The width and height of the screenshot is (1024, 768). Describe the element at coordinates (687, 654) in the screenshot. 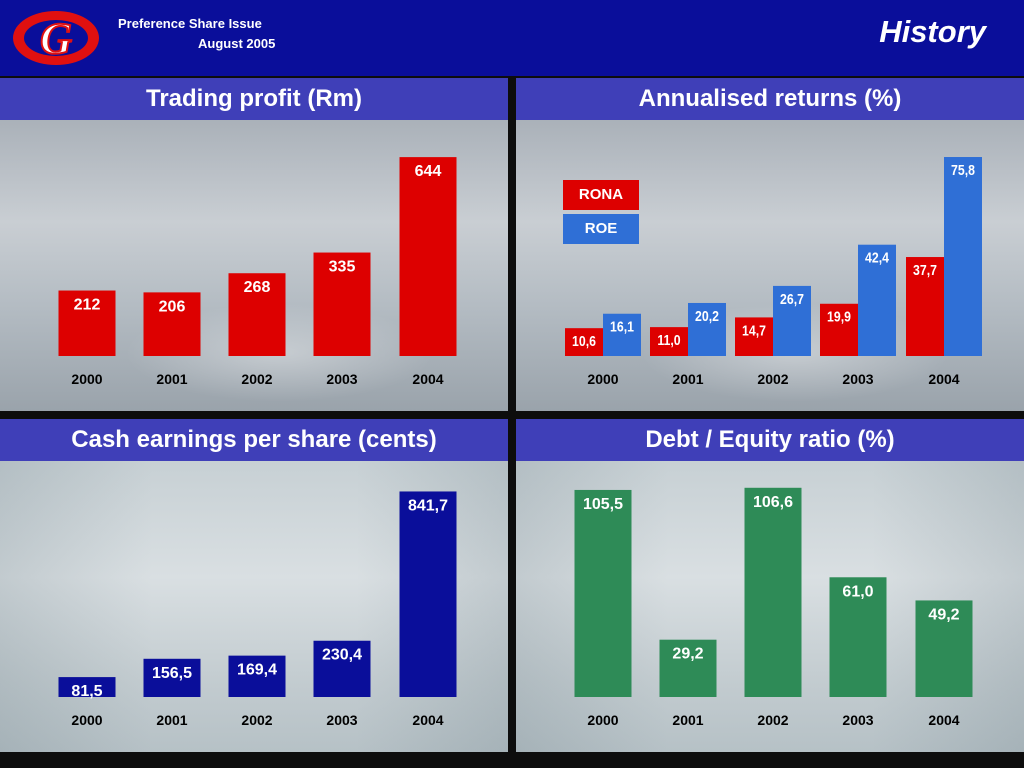

I see `data-label: 29,2` at that location.